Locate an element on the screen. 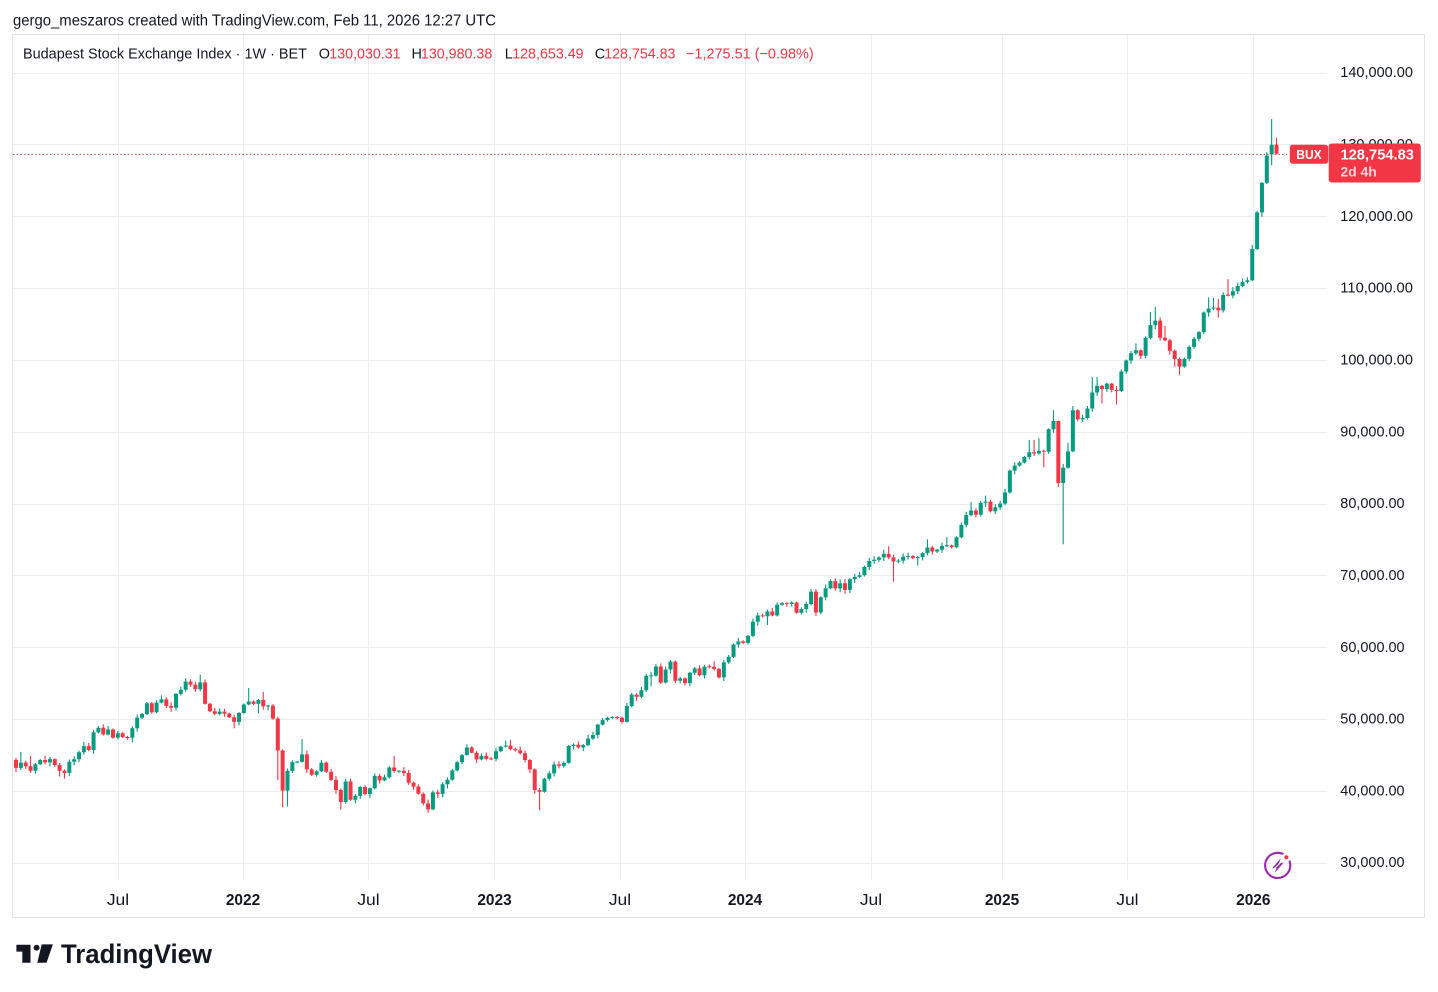 The height and width of the screenshot is (992, 1438). svg-text: 60,000.00 is located at coordinates (1372, 648).